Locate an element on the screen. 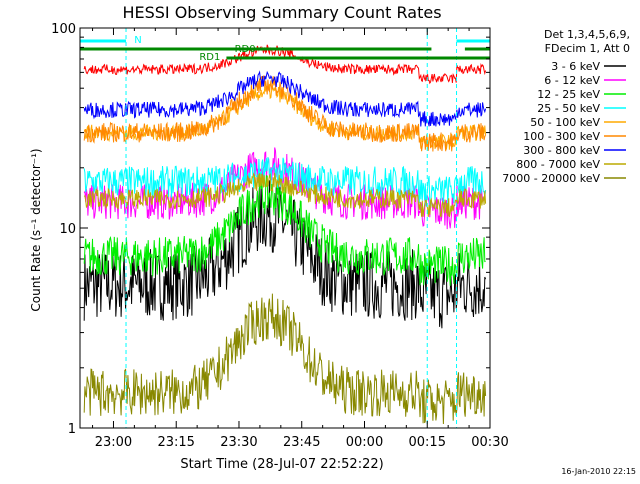  y-tick-label: 1 is located at coordinates (72, 429).